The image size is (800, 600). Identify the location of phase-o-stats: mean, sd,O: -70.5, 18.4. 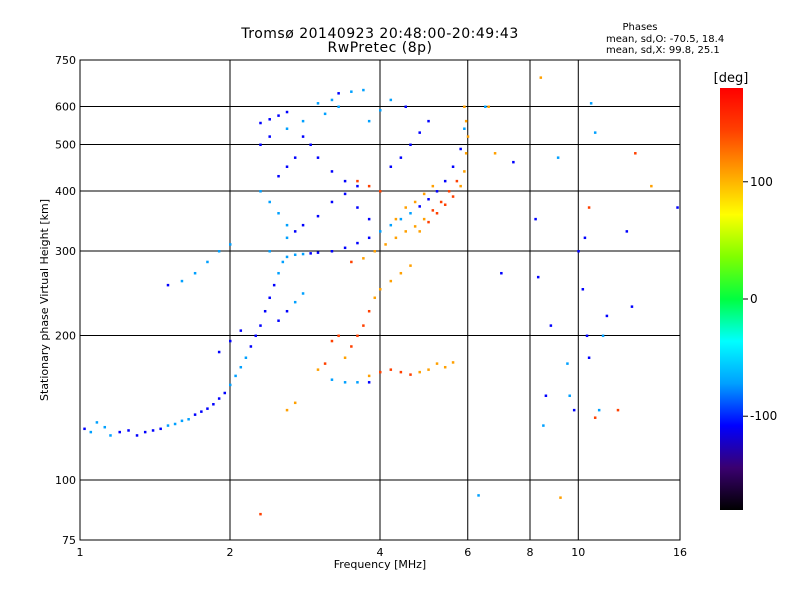
(665, 39).